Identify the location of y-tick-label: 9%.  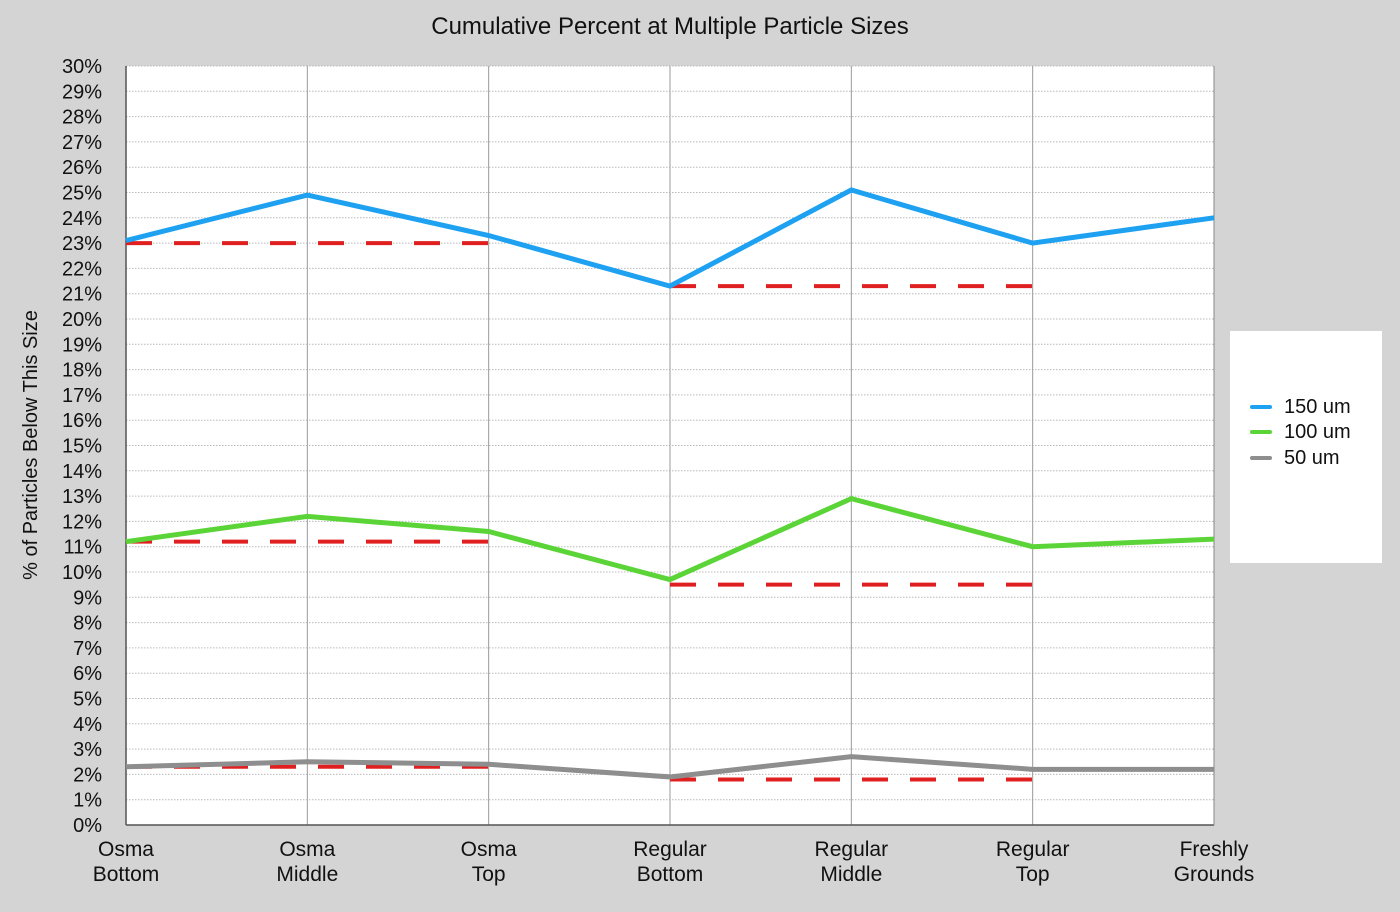
(87, 598).